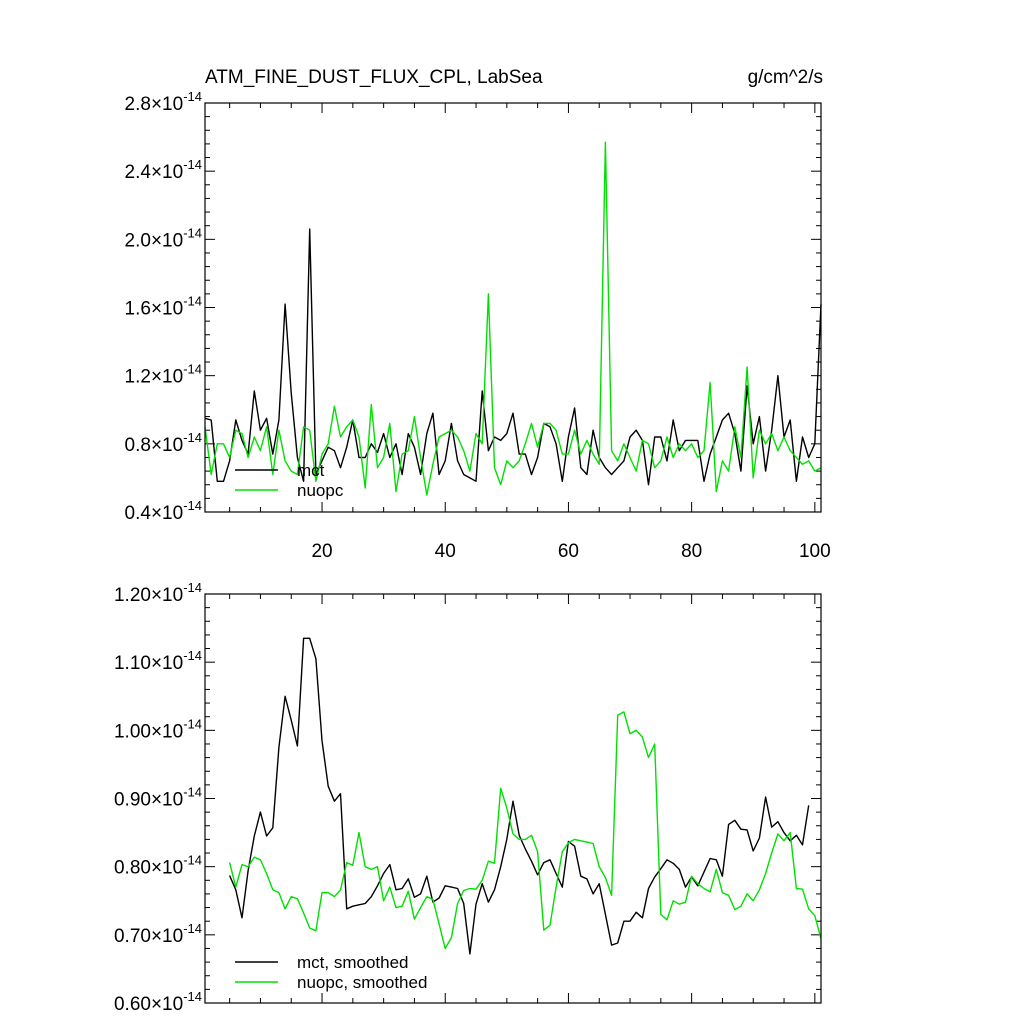 This screenshot has width=1024, height=1024. Describe the element at coordinates (353, 962) in the screenshot. I see `legend-label-mct-smoothed: mct, smoothed` at that location.